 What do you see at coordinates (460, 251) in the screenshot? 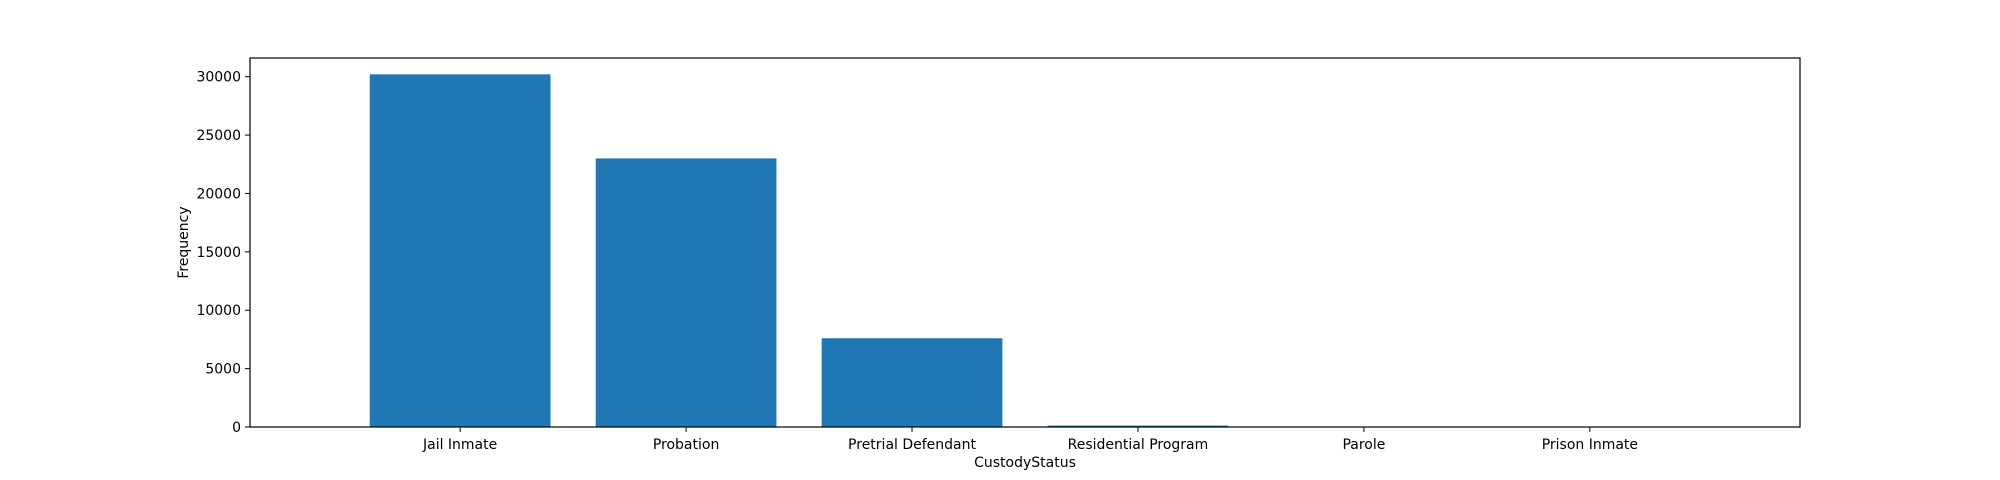
I see `bar-jail-inmate` at bounding box center [460, 251].